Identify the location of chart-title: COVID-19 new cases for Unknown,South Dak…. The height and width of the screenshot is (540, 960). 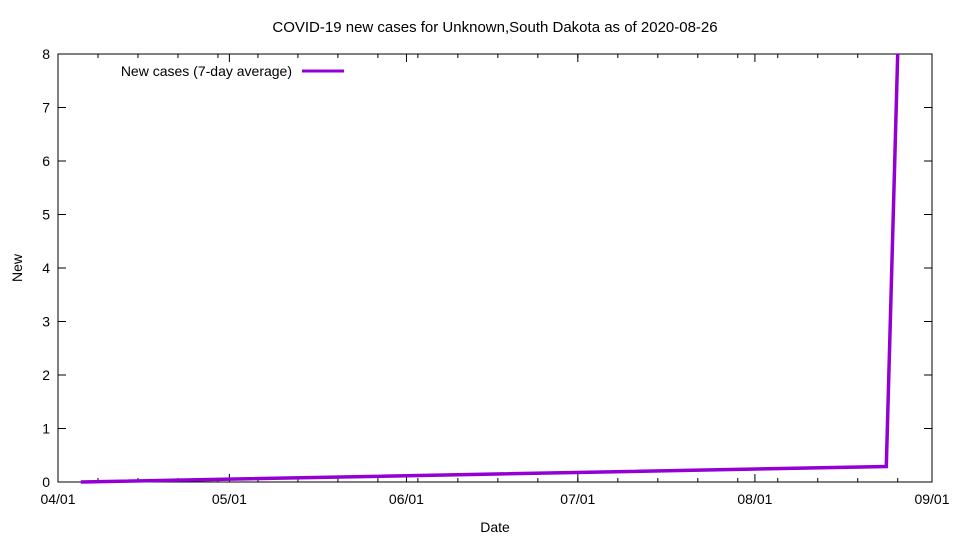
(494, 27).